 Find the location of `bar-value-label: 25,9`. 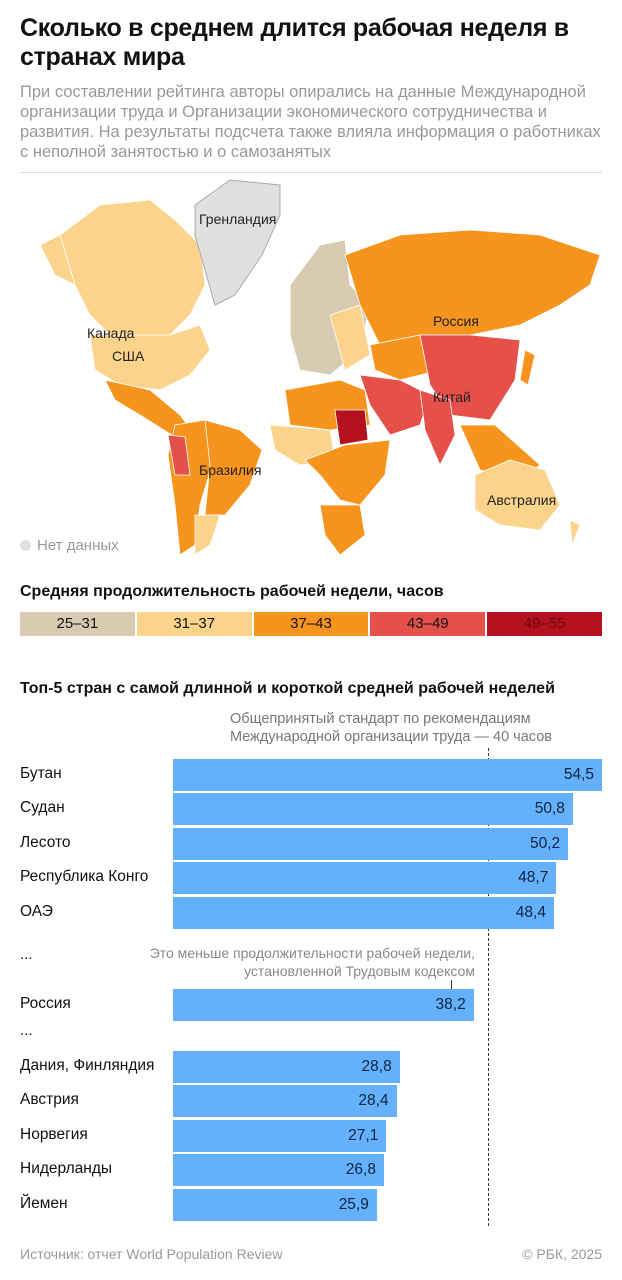

bar-value-label: 25,9 is located at coordinates (353, 1204).